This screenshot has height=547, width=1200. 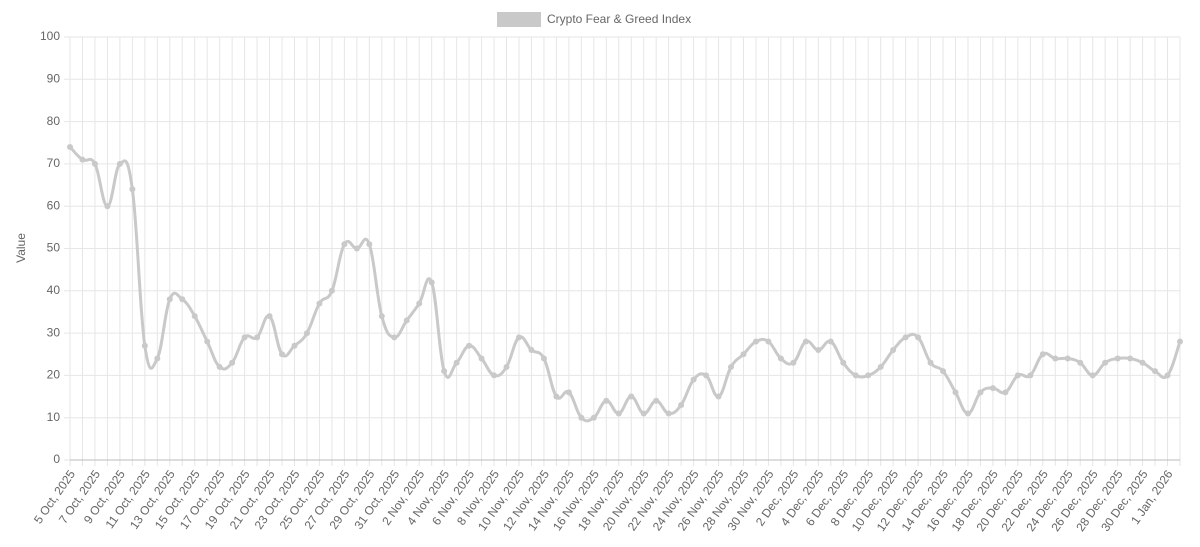 I want to click on y-tick-label: 20, so click(x=54, y=375).